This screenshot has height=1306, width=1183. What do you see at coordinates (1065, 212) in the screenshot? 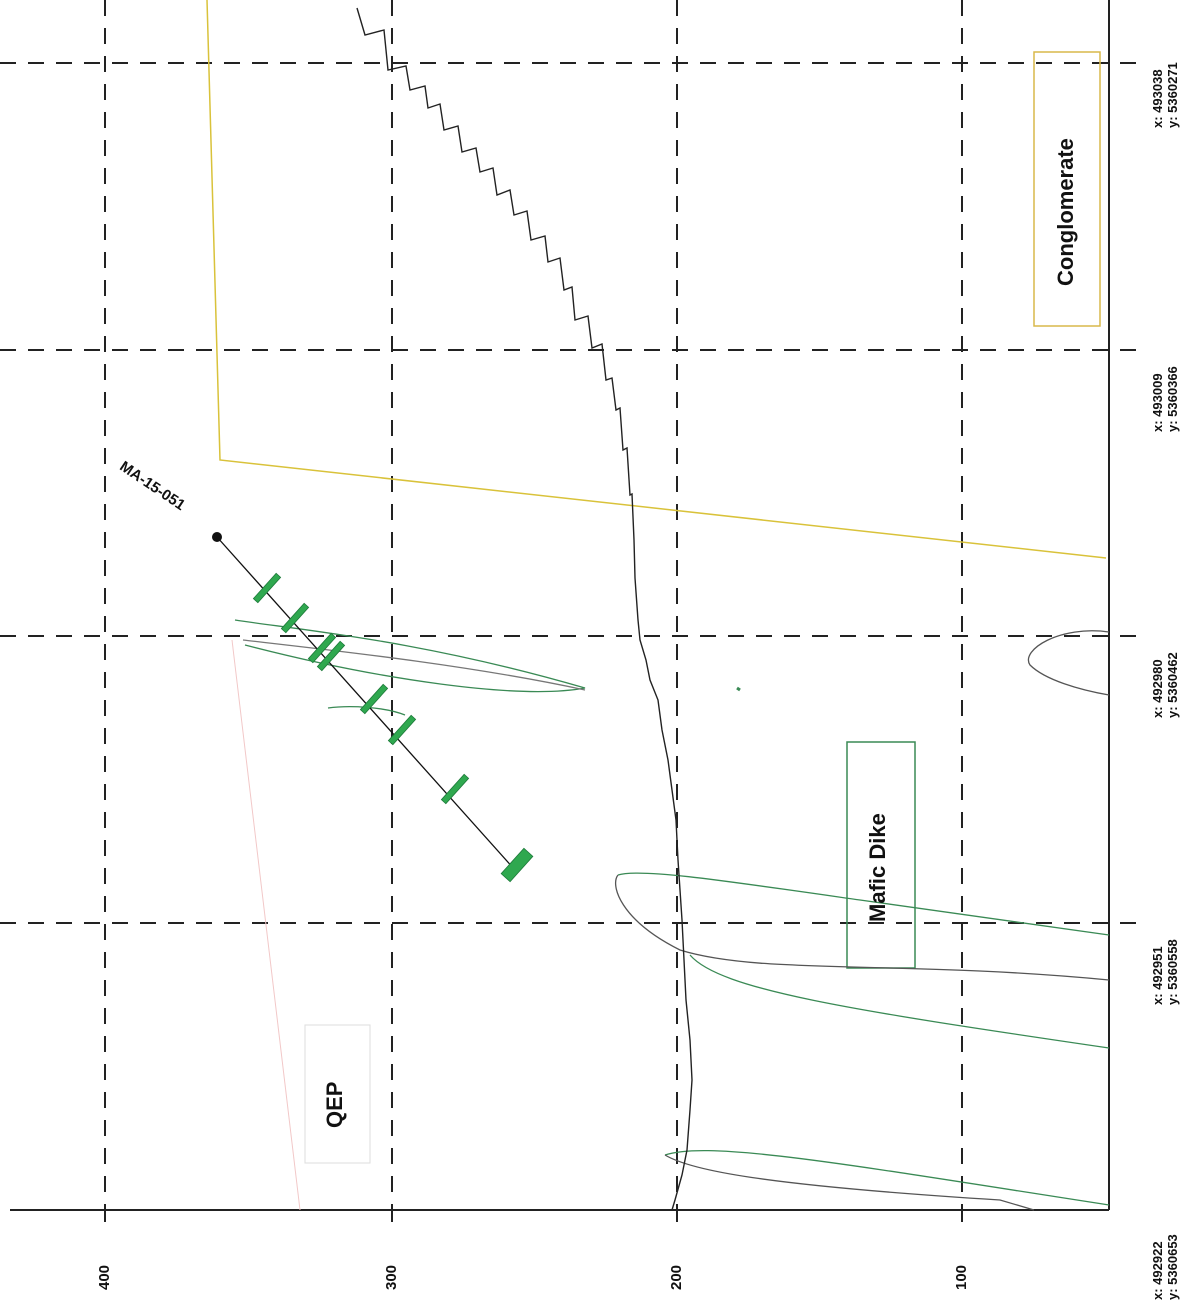
I see `conglomerate-label: Conglomerate` at bounding box center [1065, 212].